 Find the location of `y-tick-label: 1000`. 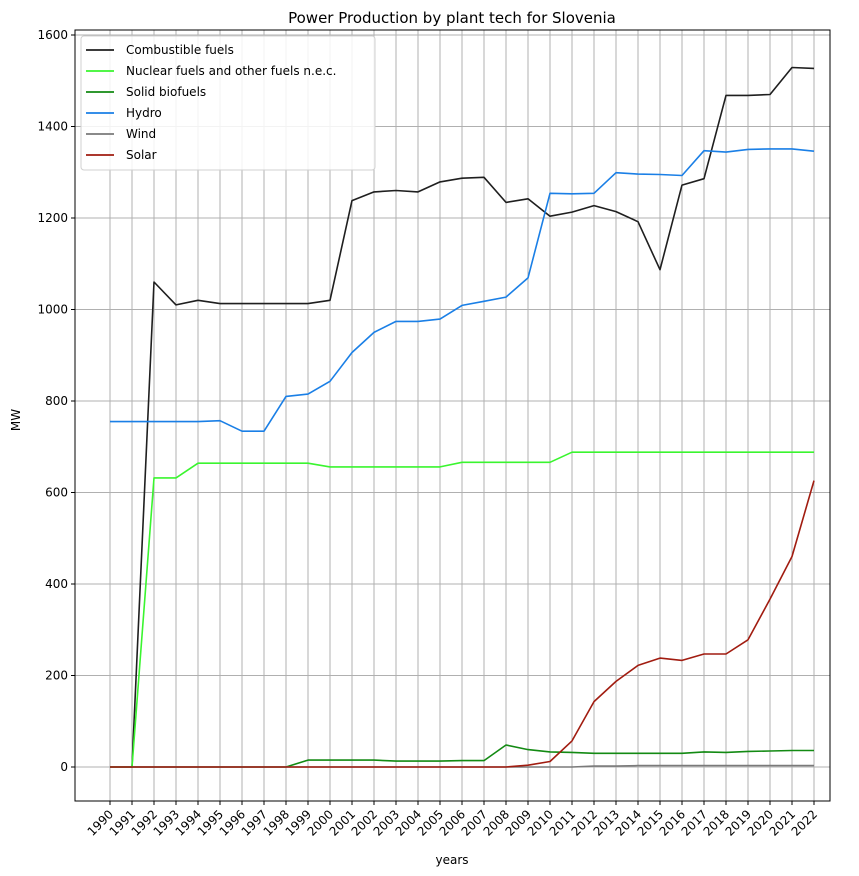

y-tick-label: 1000 is located at coordinates (52, 310).